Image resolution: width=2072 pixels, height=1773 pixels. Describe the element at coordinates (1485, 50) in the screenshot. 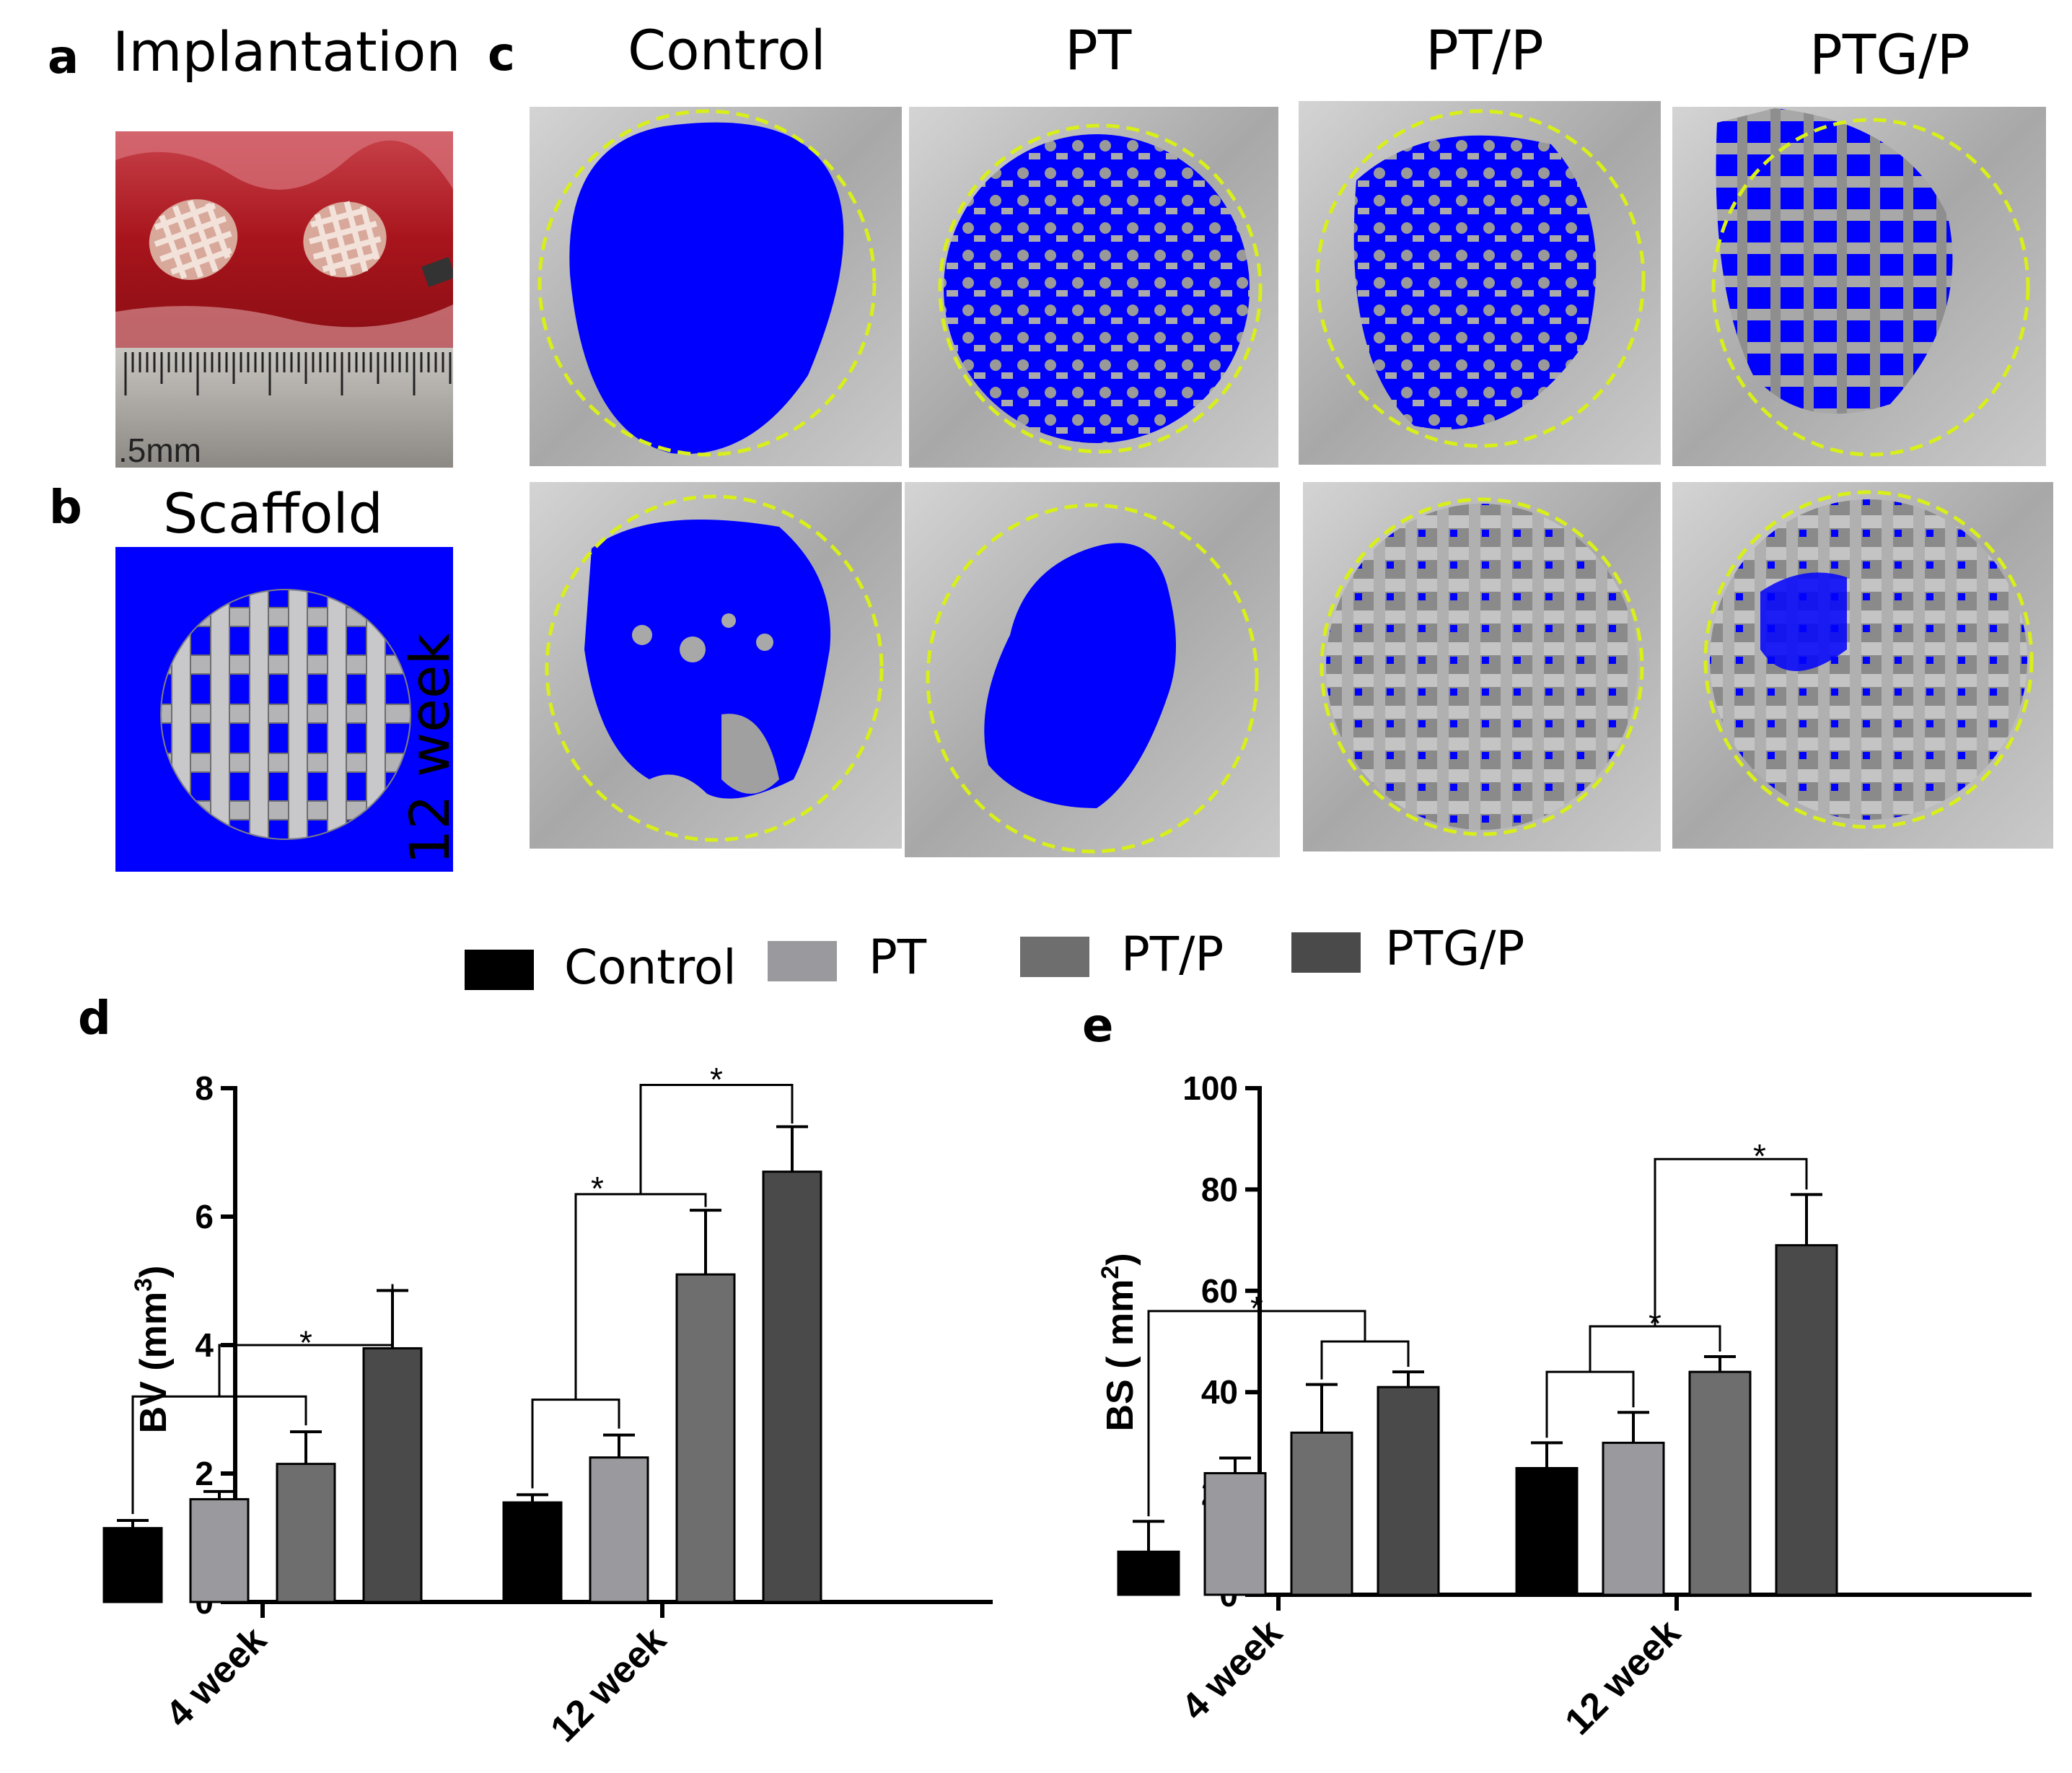

I see `panel-c-column-pt-p: PT/P` at that location.